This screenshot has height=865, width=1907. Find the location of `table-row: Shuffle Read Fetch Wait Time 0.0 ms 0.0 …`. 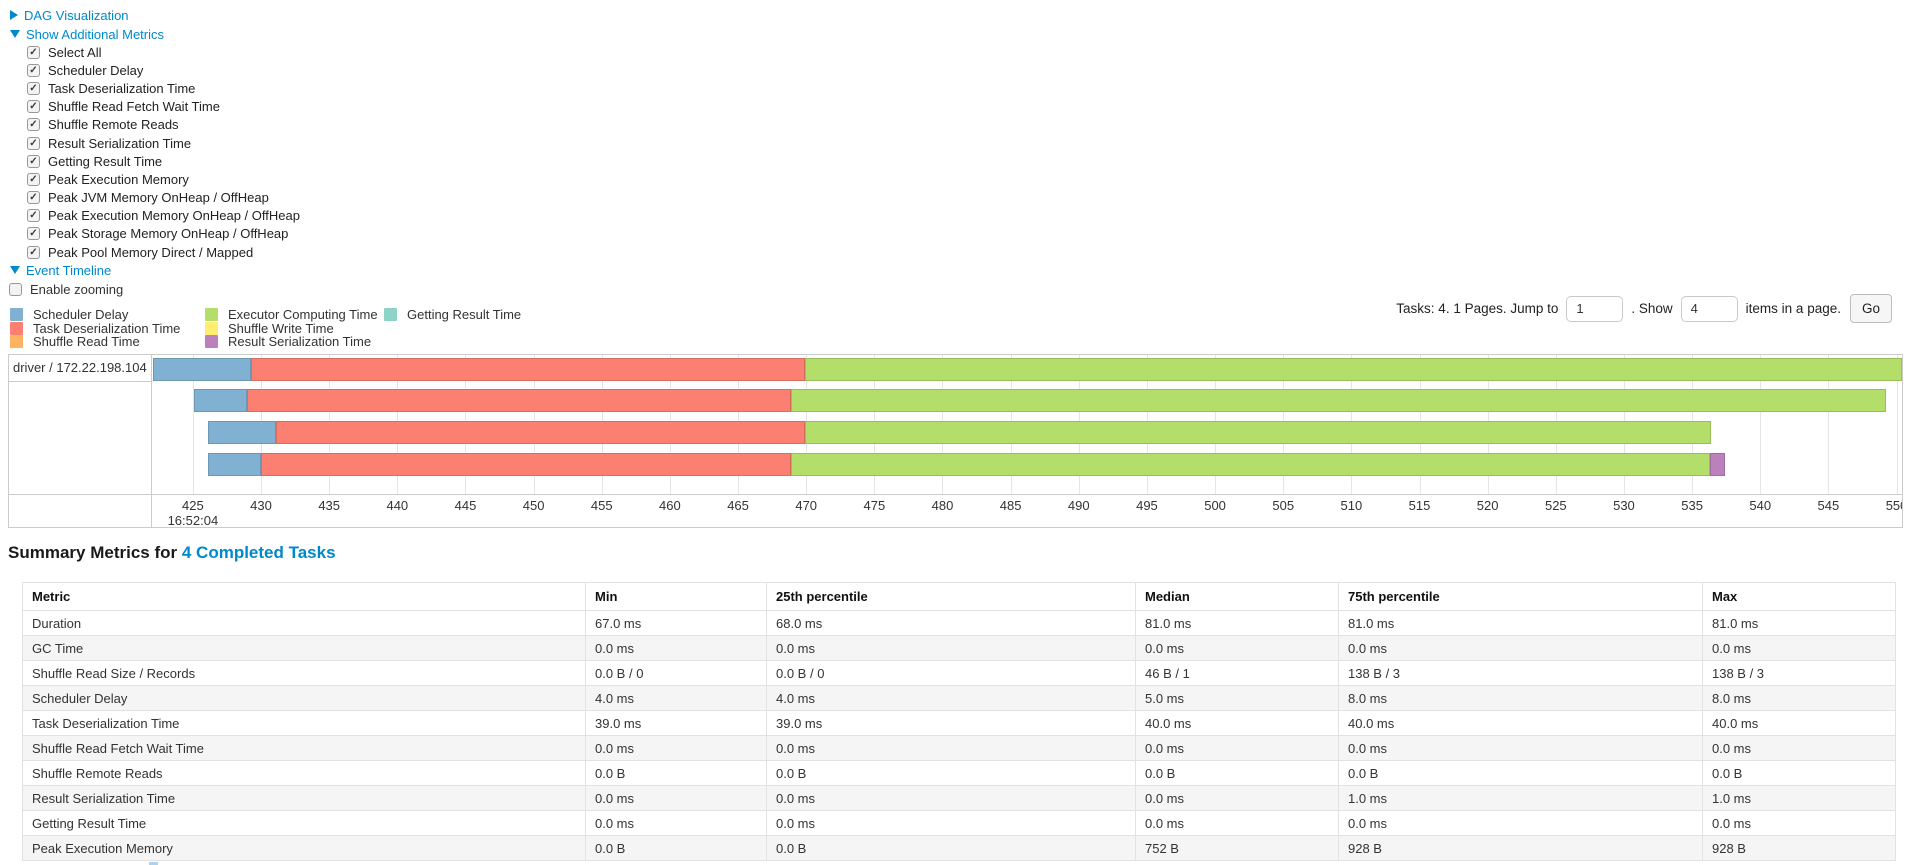

table-row: Shuffle Read Fetch Wait Time 0.0 ms 0.0 … is located at coordinates (959, 748).